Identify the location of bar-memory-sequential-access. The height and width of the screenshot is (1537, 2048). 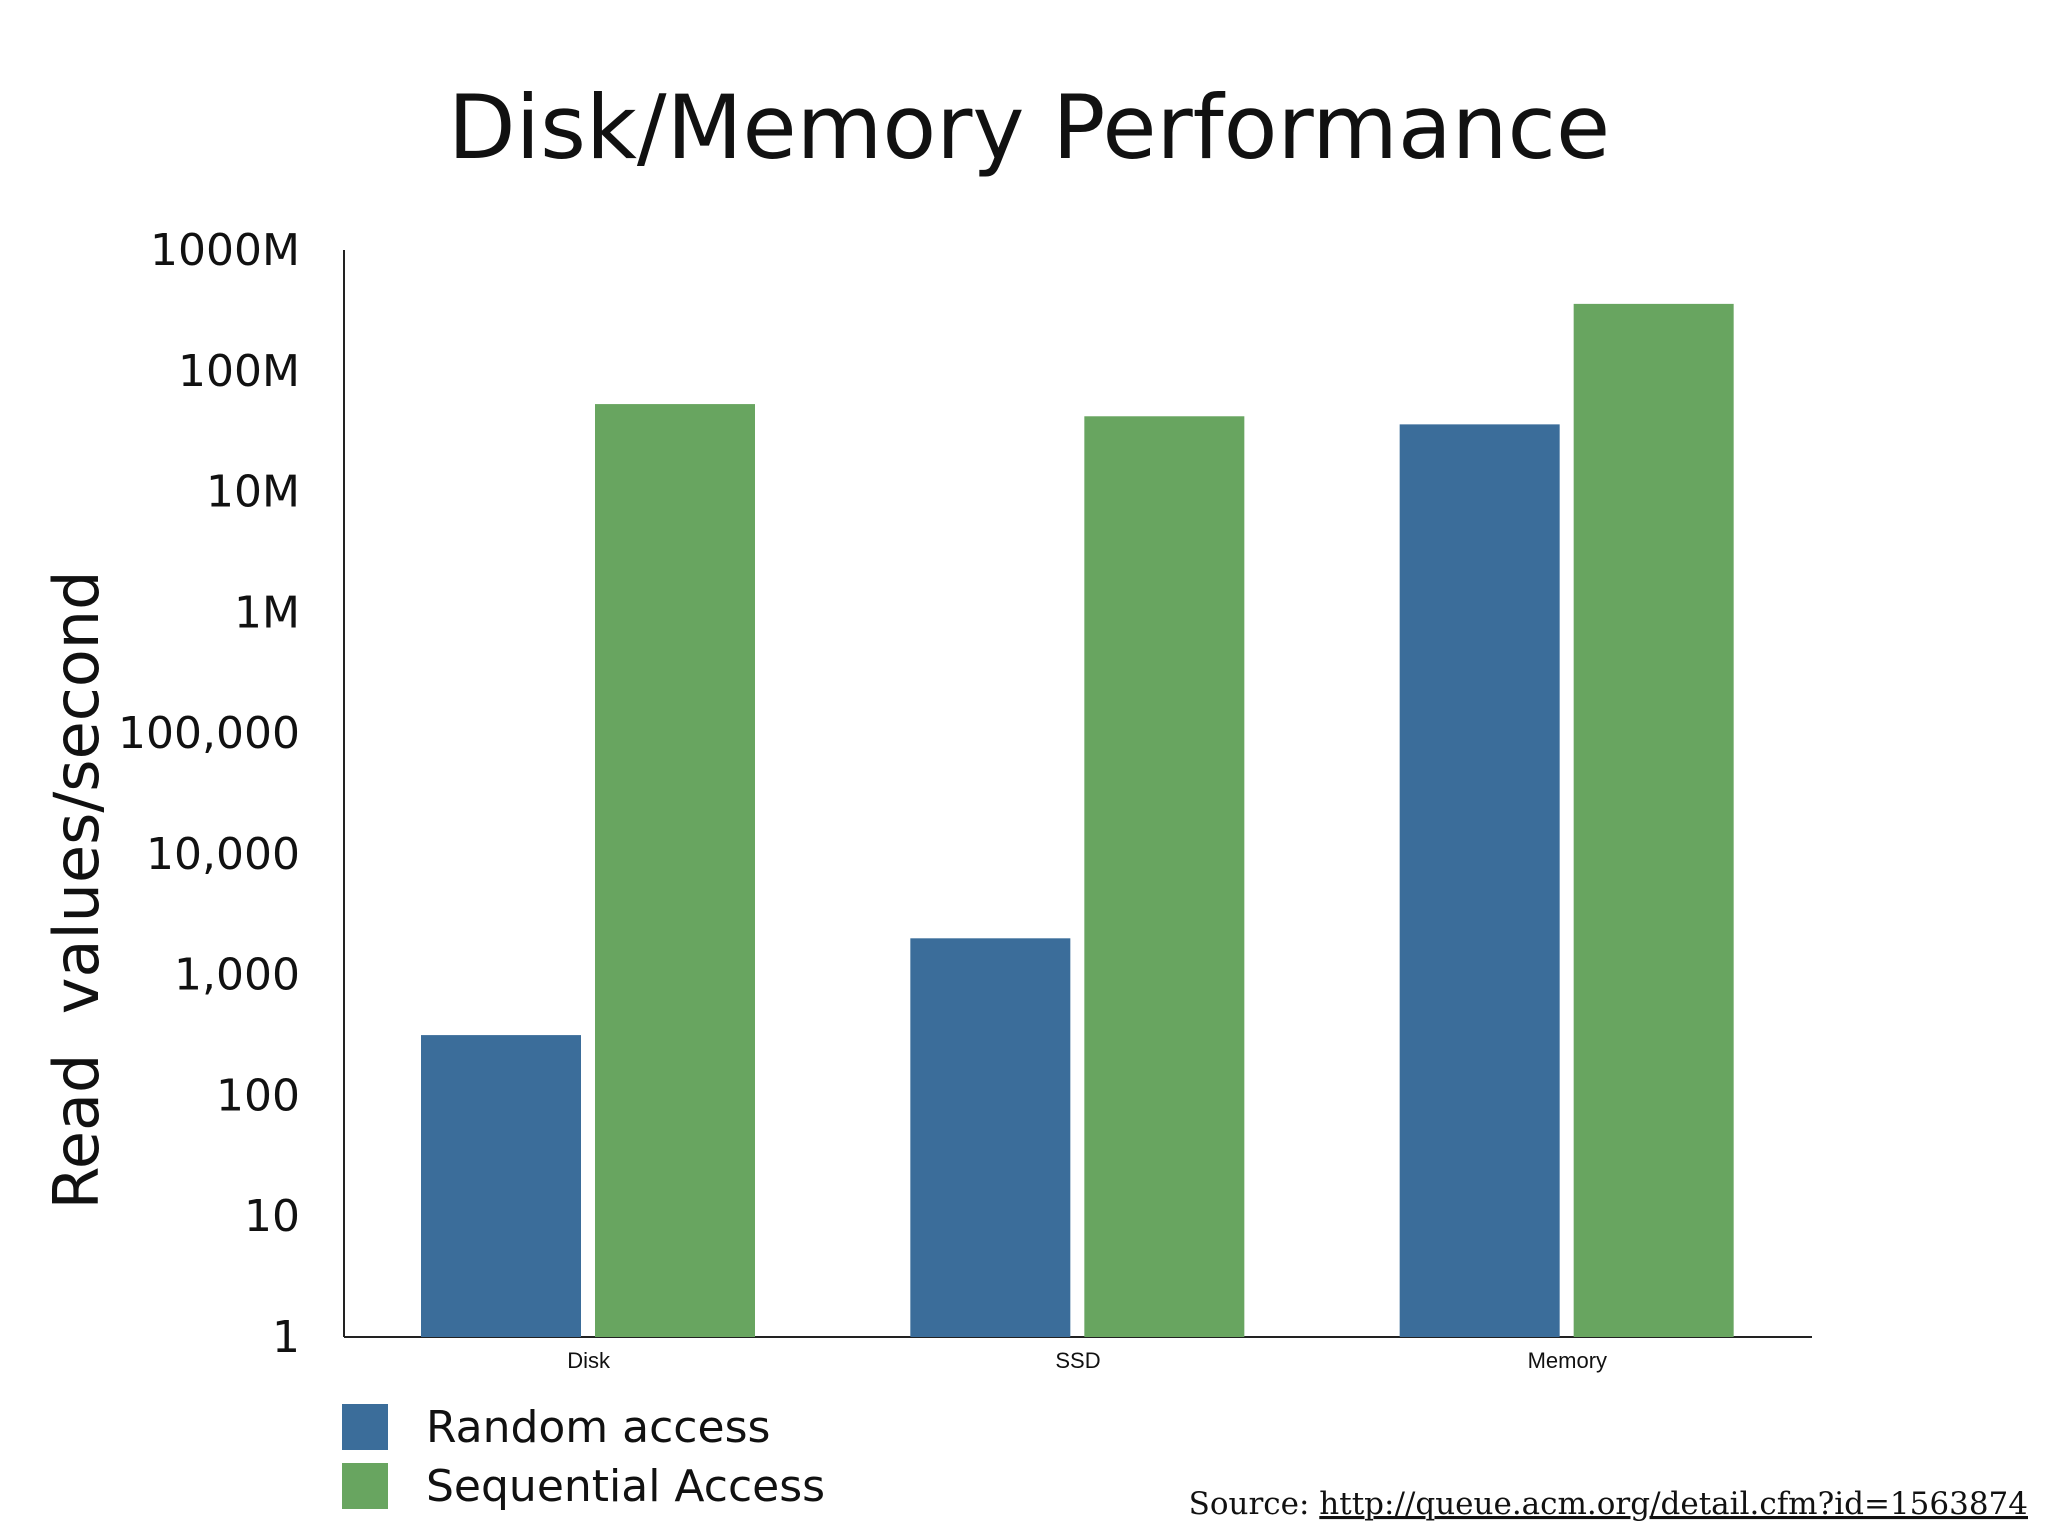
(1653, 820).